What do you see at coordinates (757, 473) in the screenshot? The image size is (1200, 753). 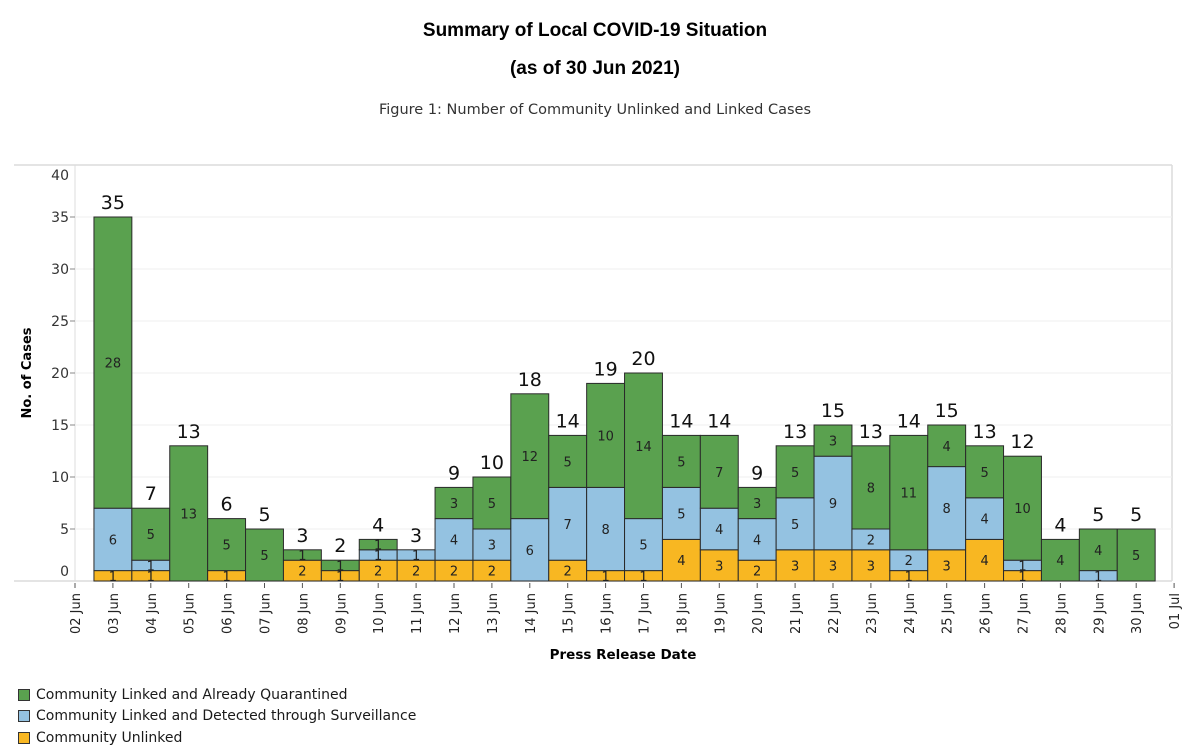 I see `total-label: 9` at bounding box center [757, 473].